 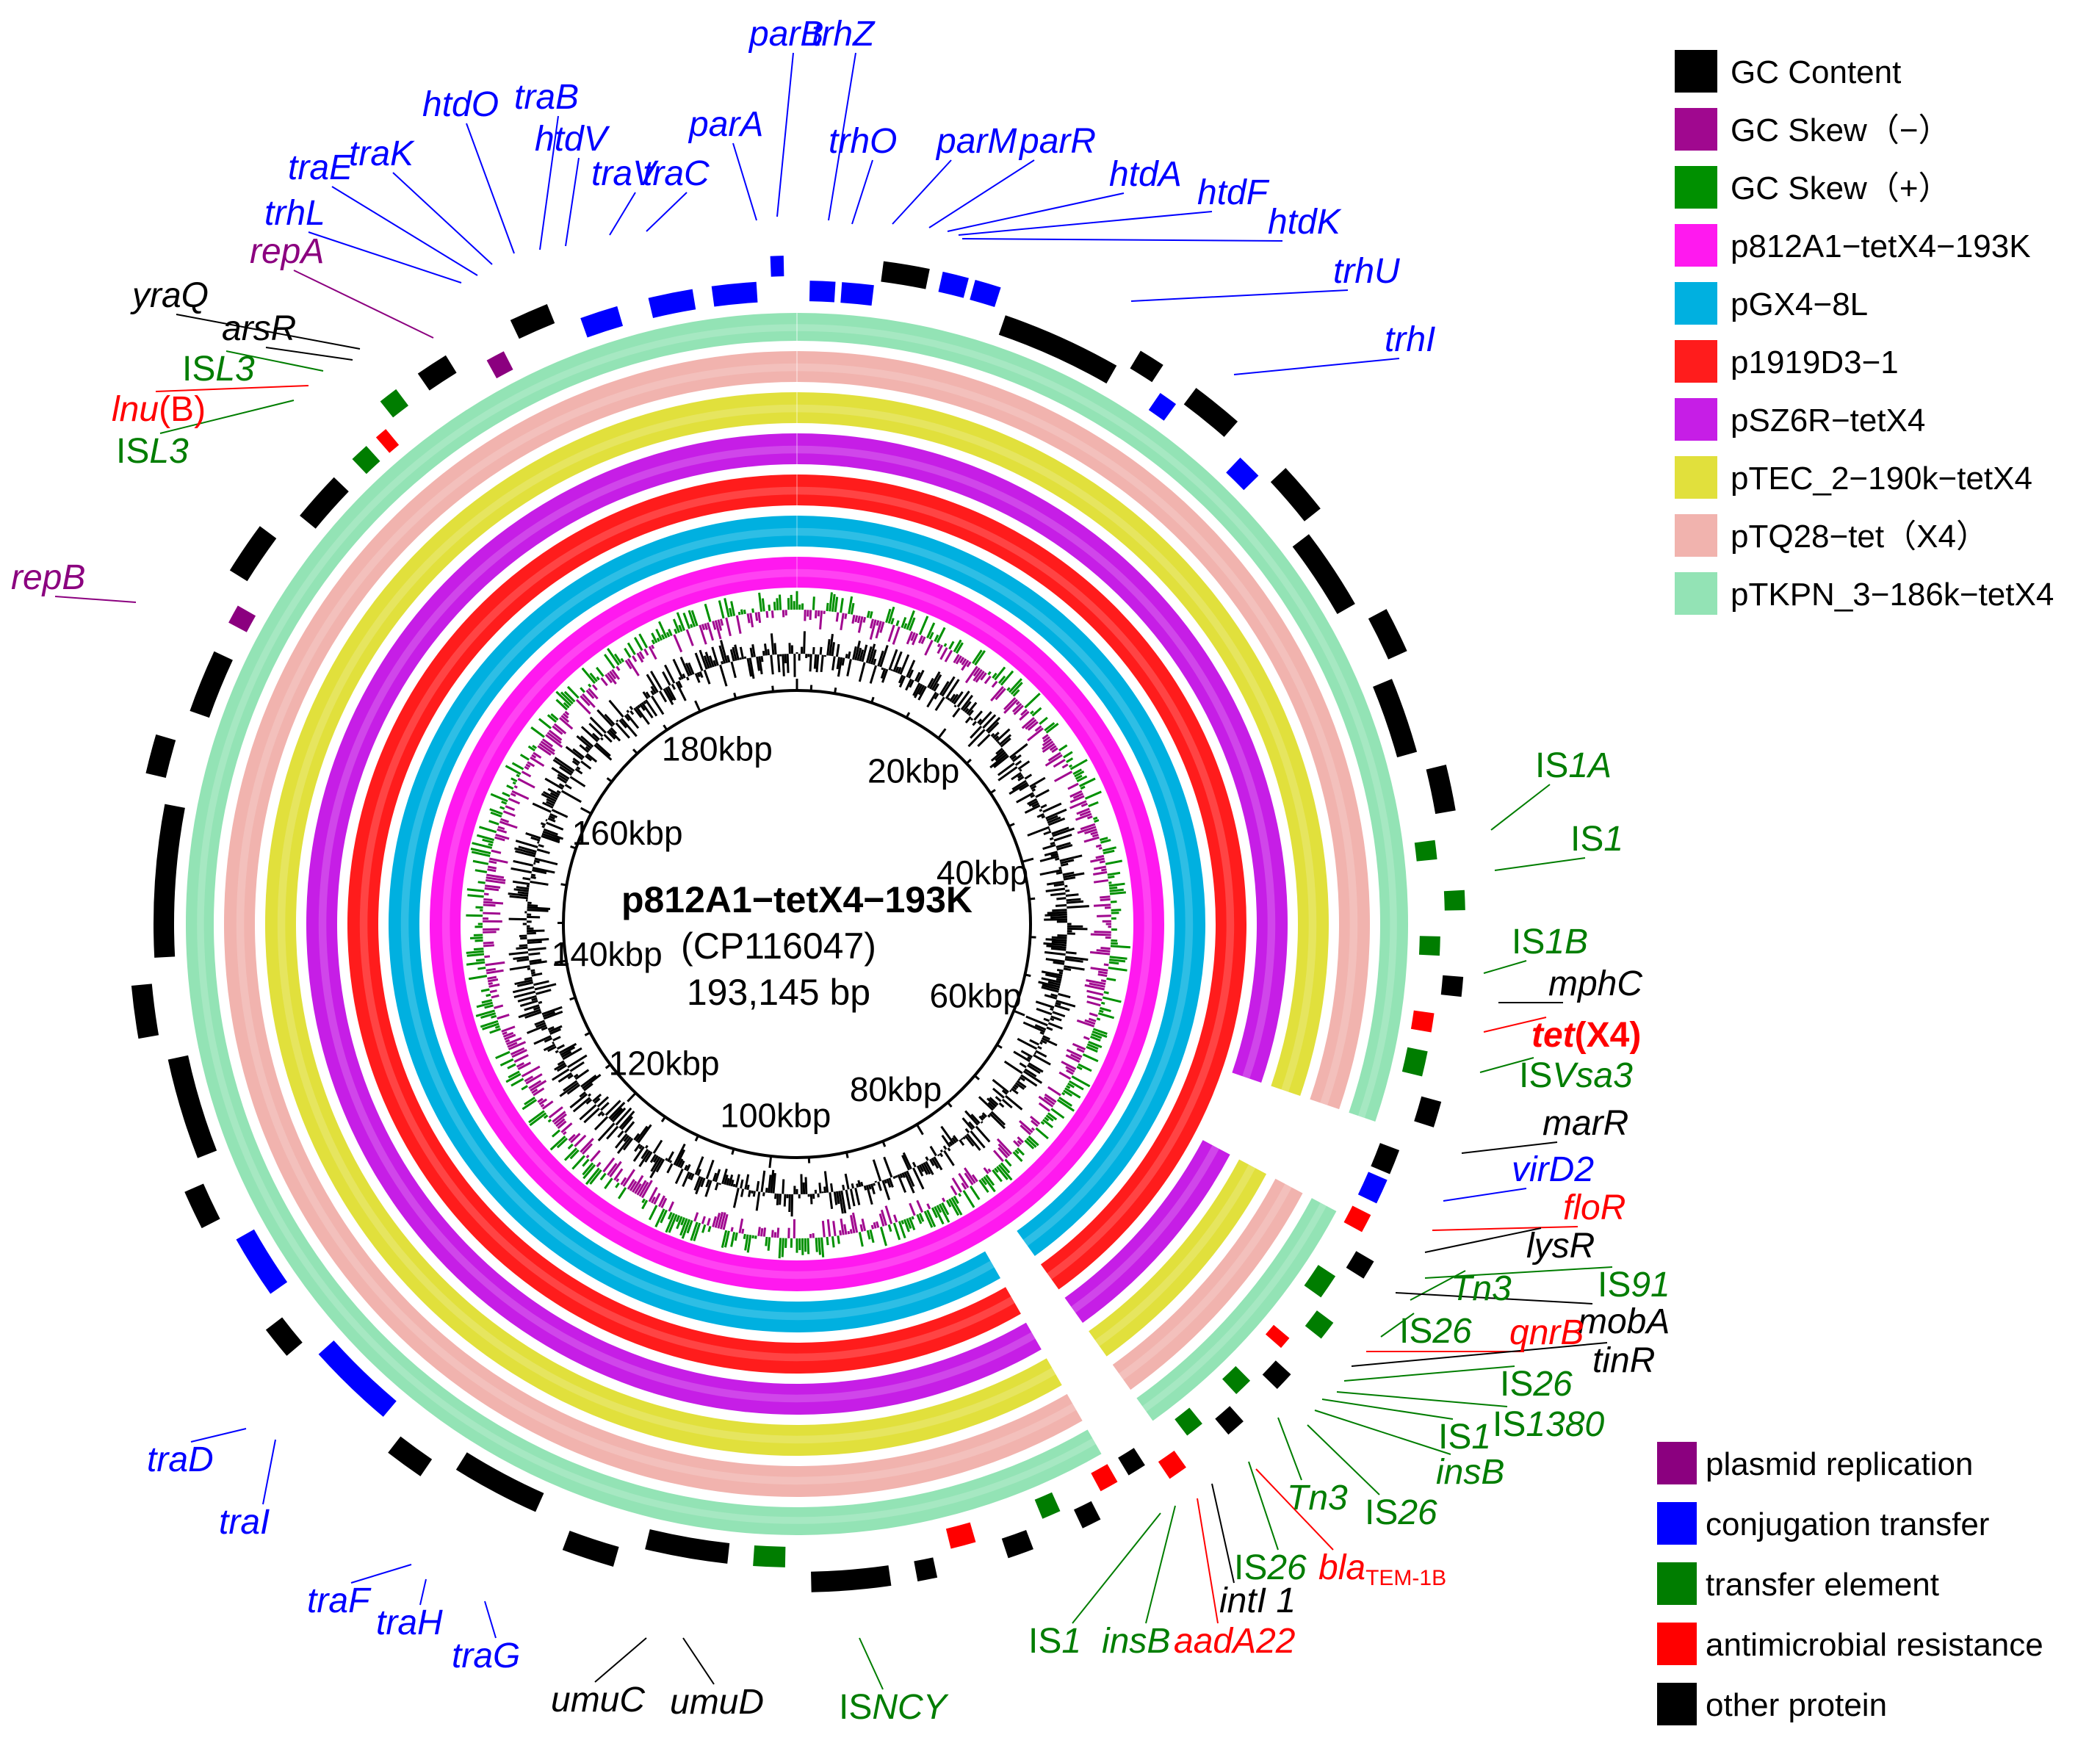 I want to click on gene-name: intI 1, so click(x=1257, y=1601).